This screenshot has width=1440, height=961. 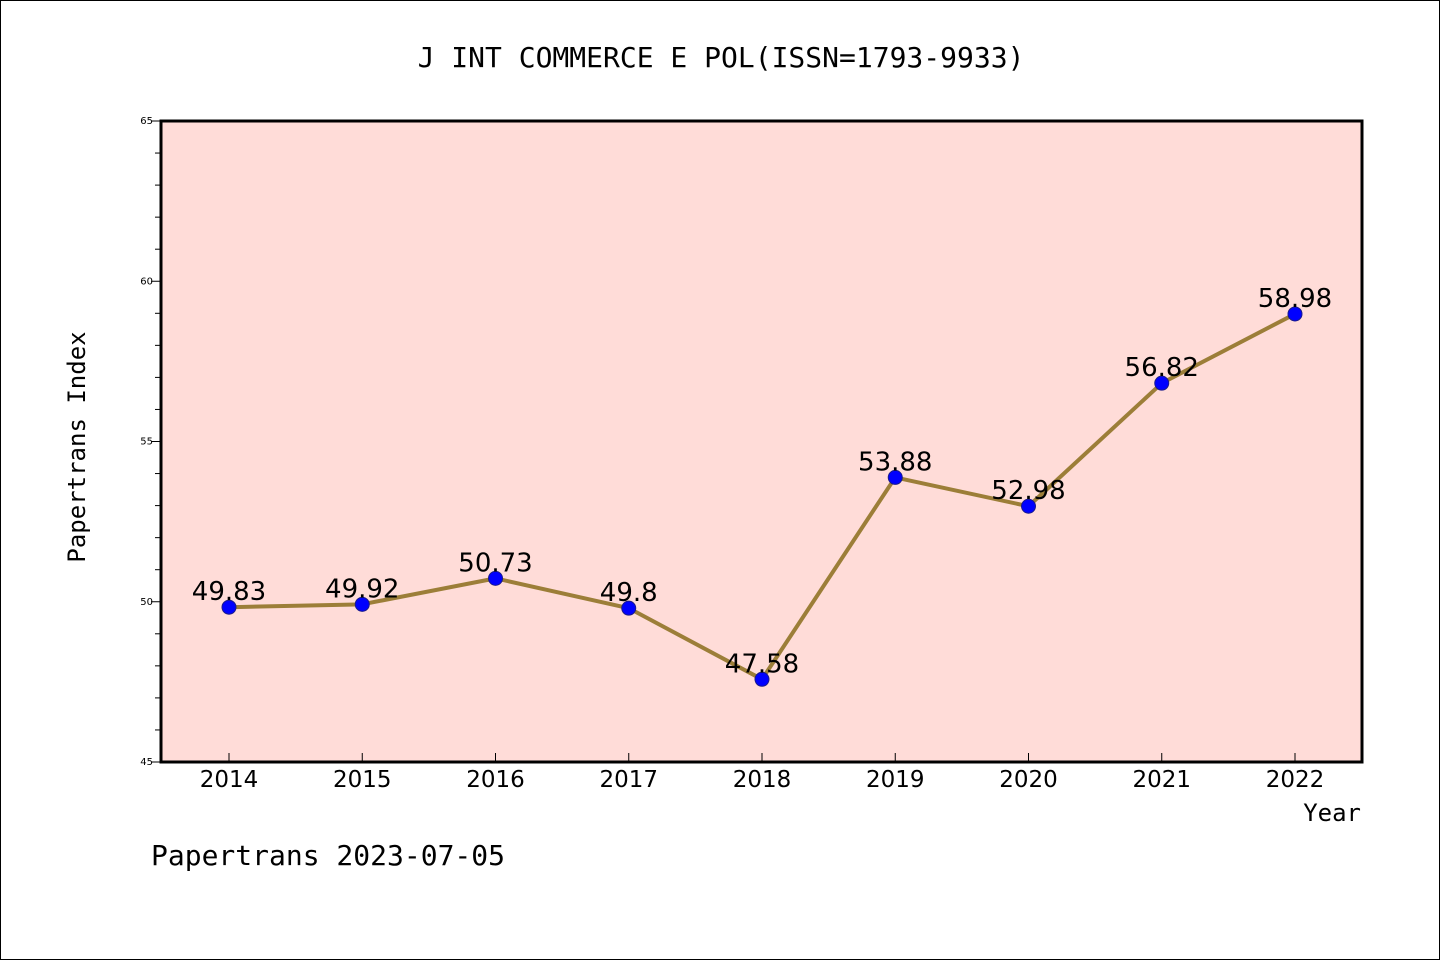 What do you see at coordinates (721, 57) in the screenshot?
I see `chart-title: J INT COMMERCE E POL(ISSN=1793-9933)` at bounding box center [721, 57].